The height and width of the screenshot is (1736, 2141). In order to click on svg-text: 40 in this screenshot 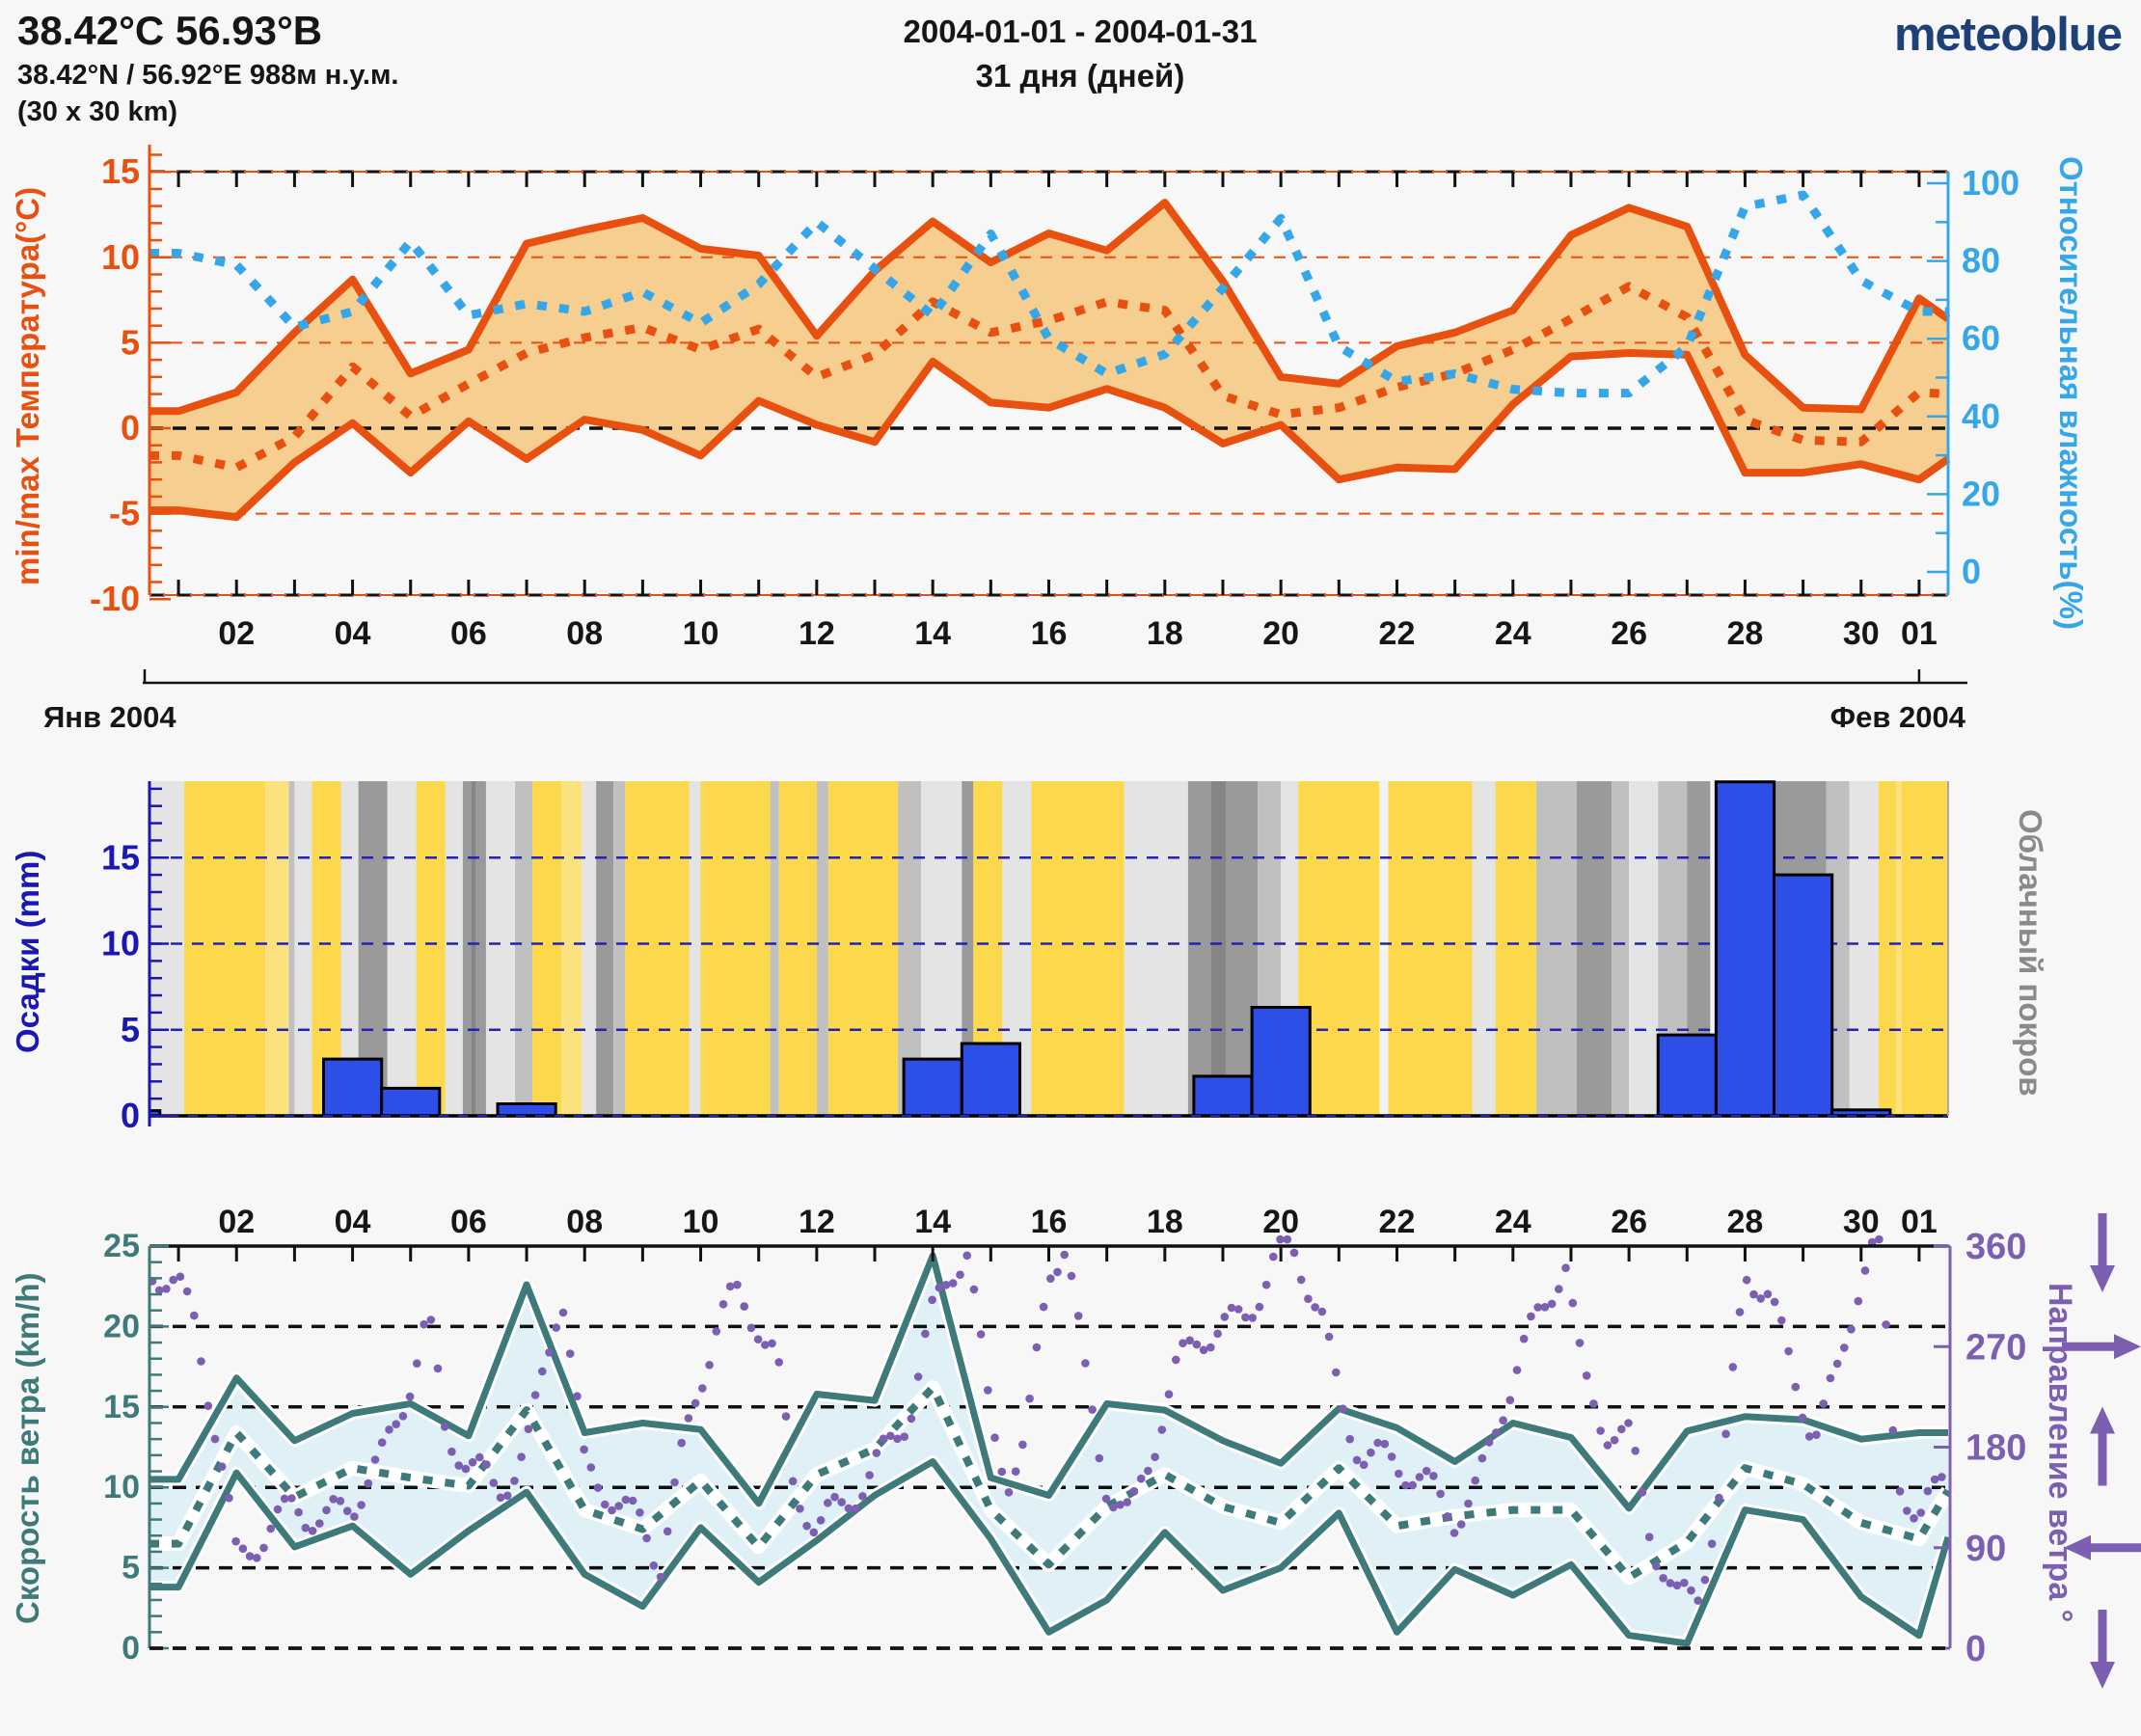, I will do `click(1981, 416)`.